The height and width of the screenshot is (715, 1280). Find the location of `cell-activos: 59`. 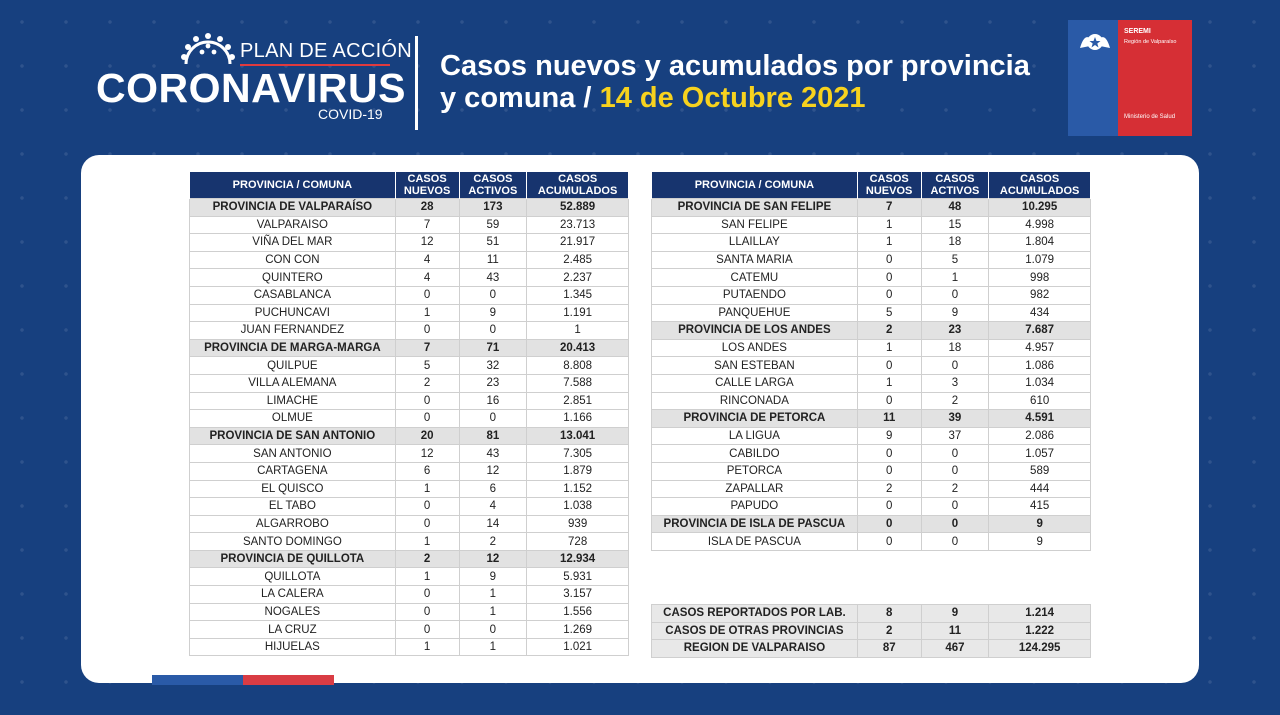

cell-activos: 59 is located at coordinates (493, 225).